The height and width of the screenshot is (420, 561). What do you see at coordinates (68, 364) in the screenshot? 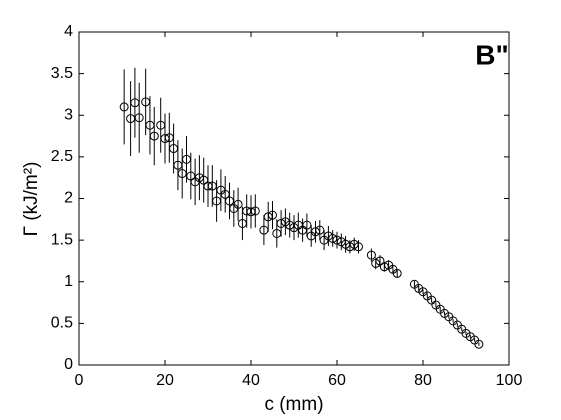
I see `y-tick-label: 0` at bounding box center [68, 364].